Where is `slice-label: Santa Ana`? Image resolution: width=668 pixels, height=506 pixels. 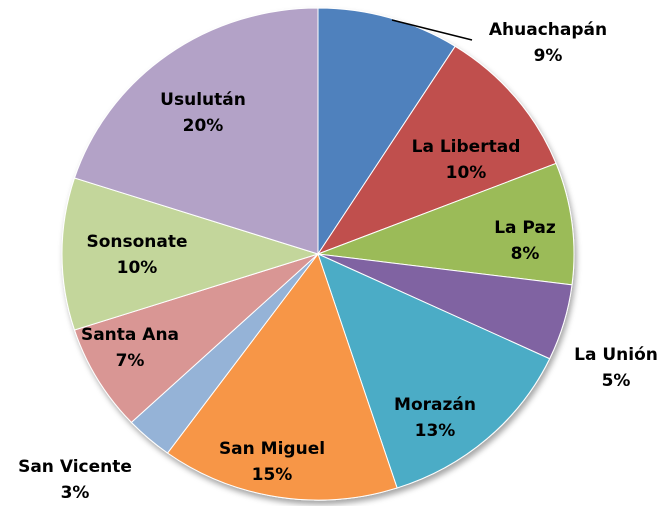
slice-label: Santa Ana is located at coordinates (130, 335).